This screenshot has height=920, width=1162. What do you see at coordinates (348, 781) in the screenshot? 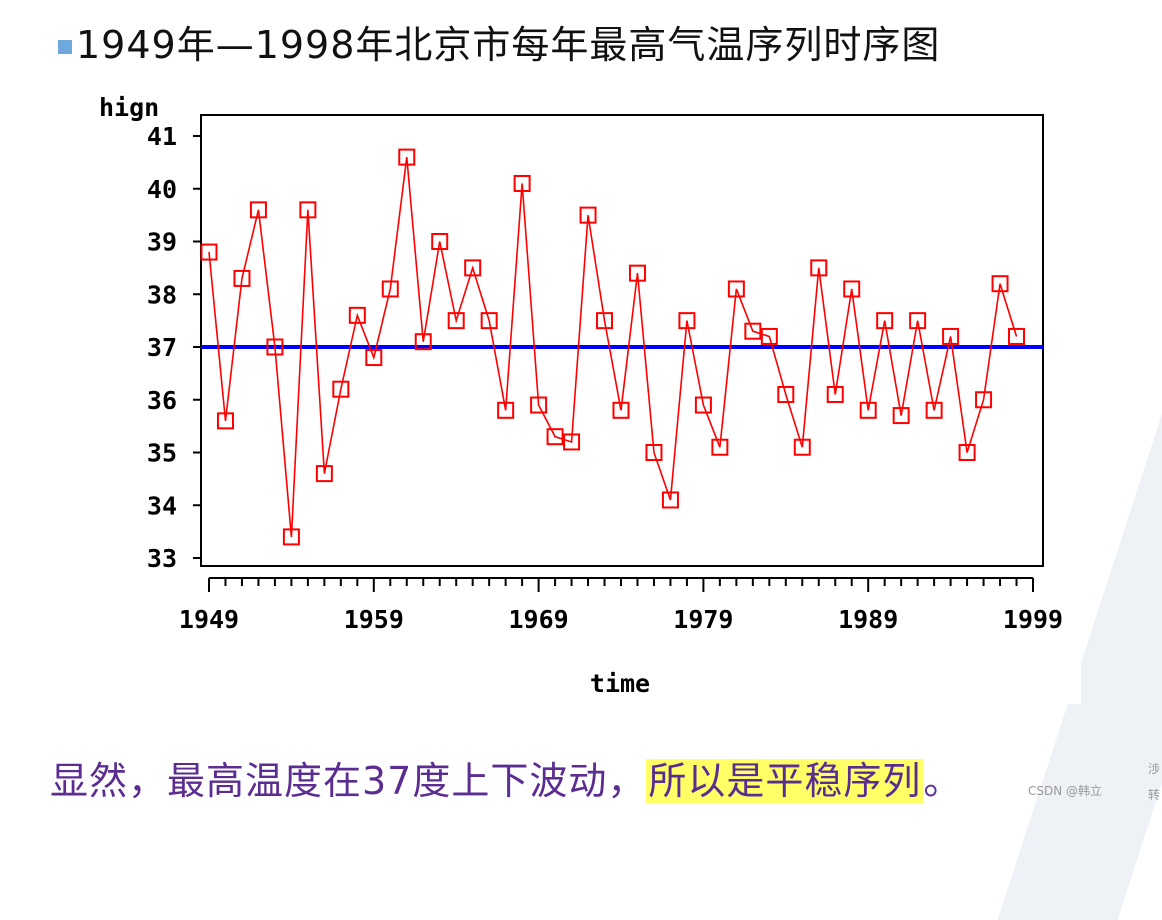
I see `caption-text: 显然，最高温度在37度上下波动，` at bounding box center [348, 781].